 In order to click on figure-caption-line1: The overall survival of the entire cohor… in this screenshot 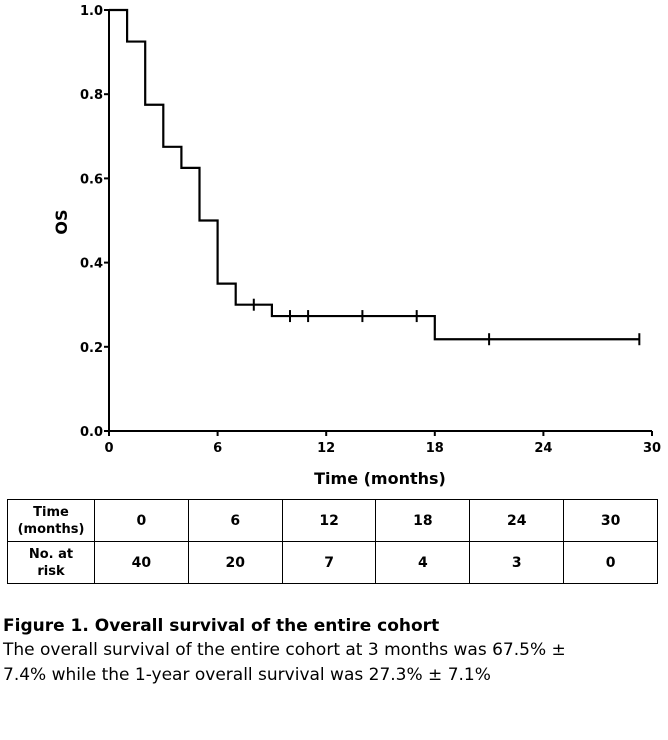, I will do `click(284, 650)`.